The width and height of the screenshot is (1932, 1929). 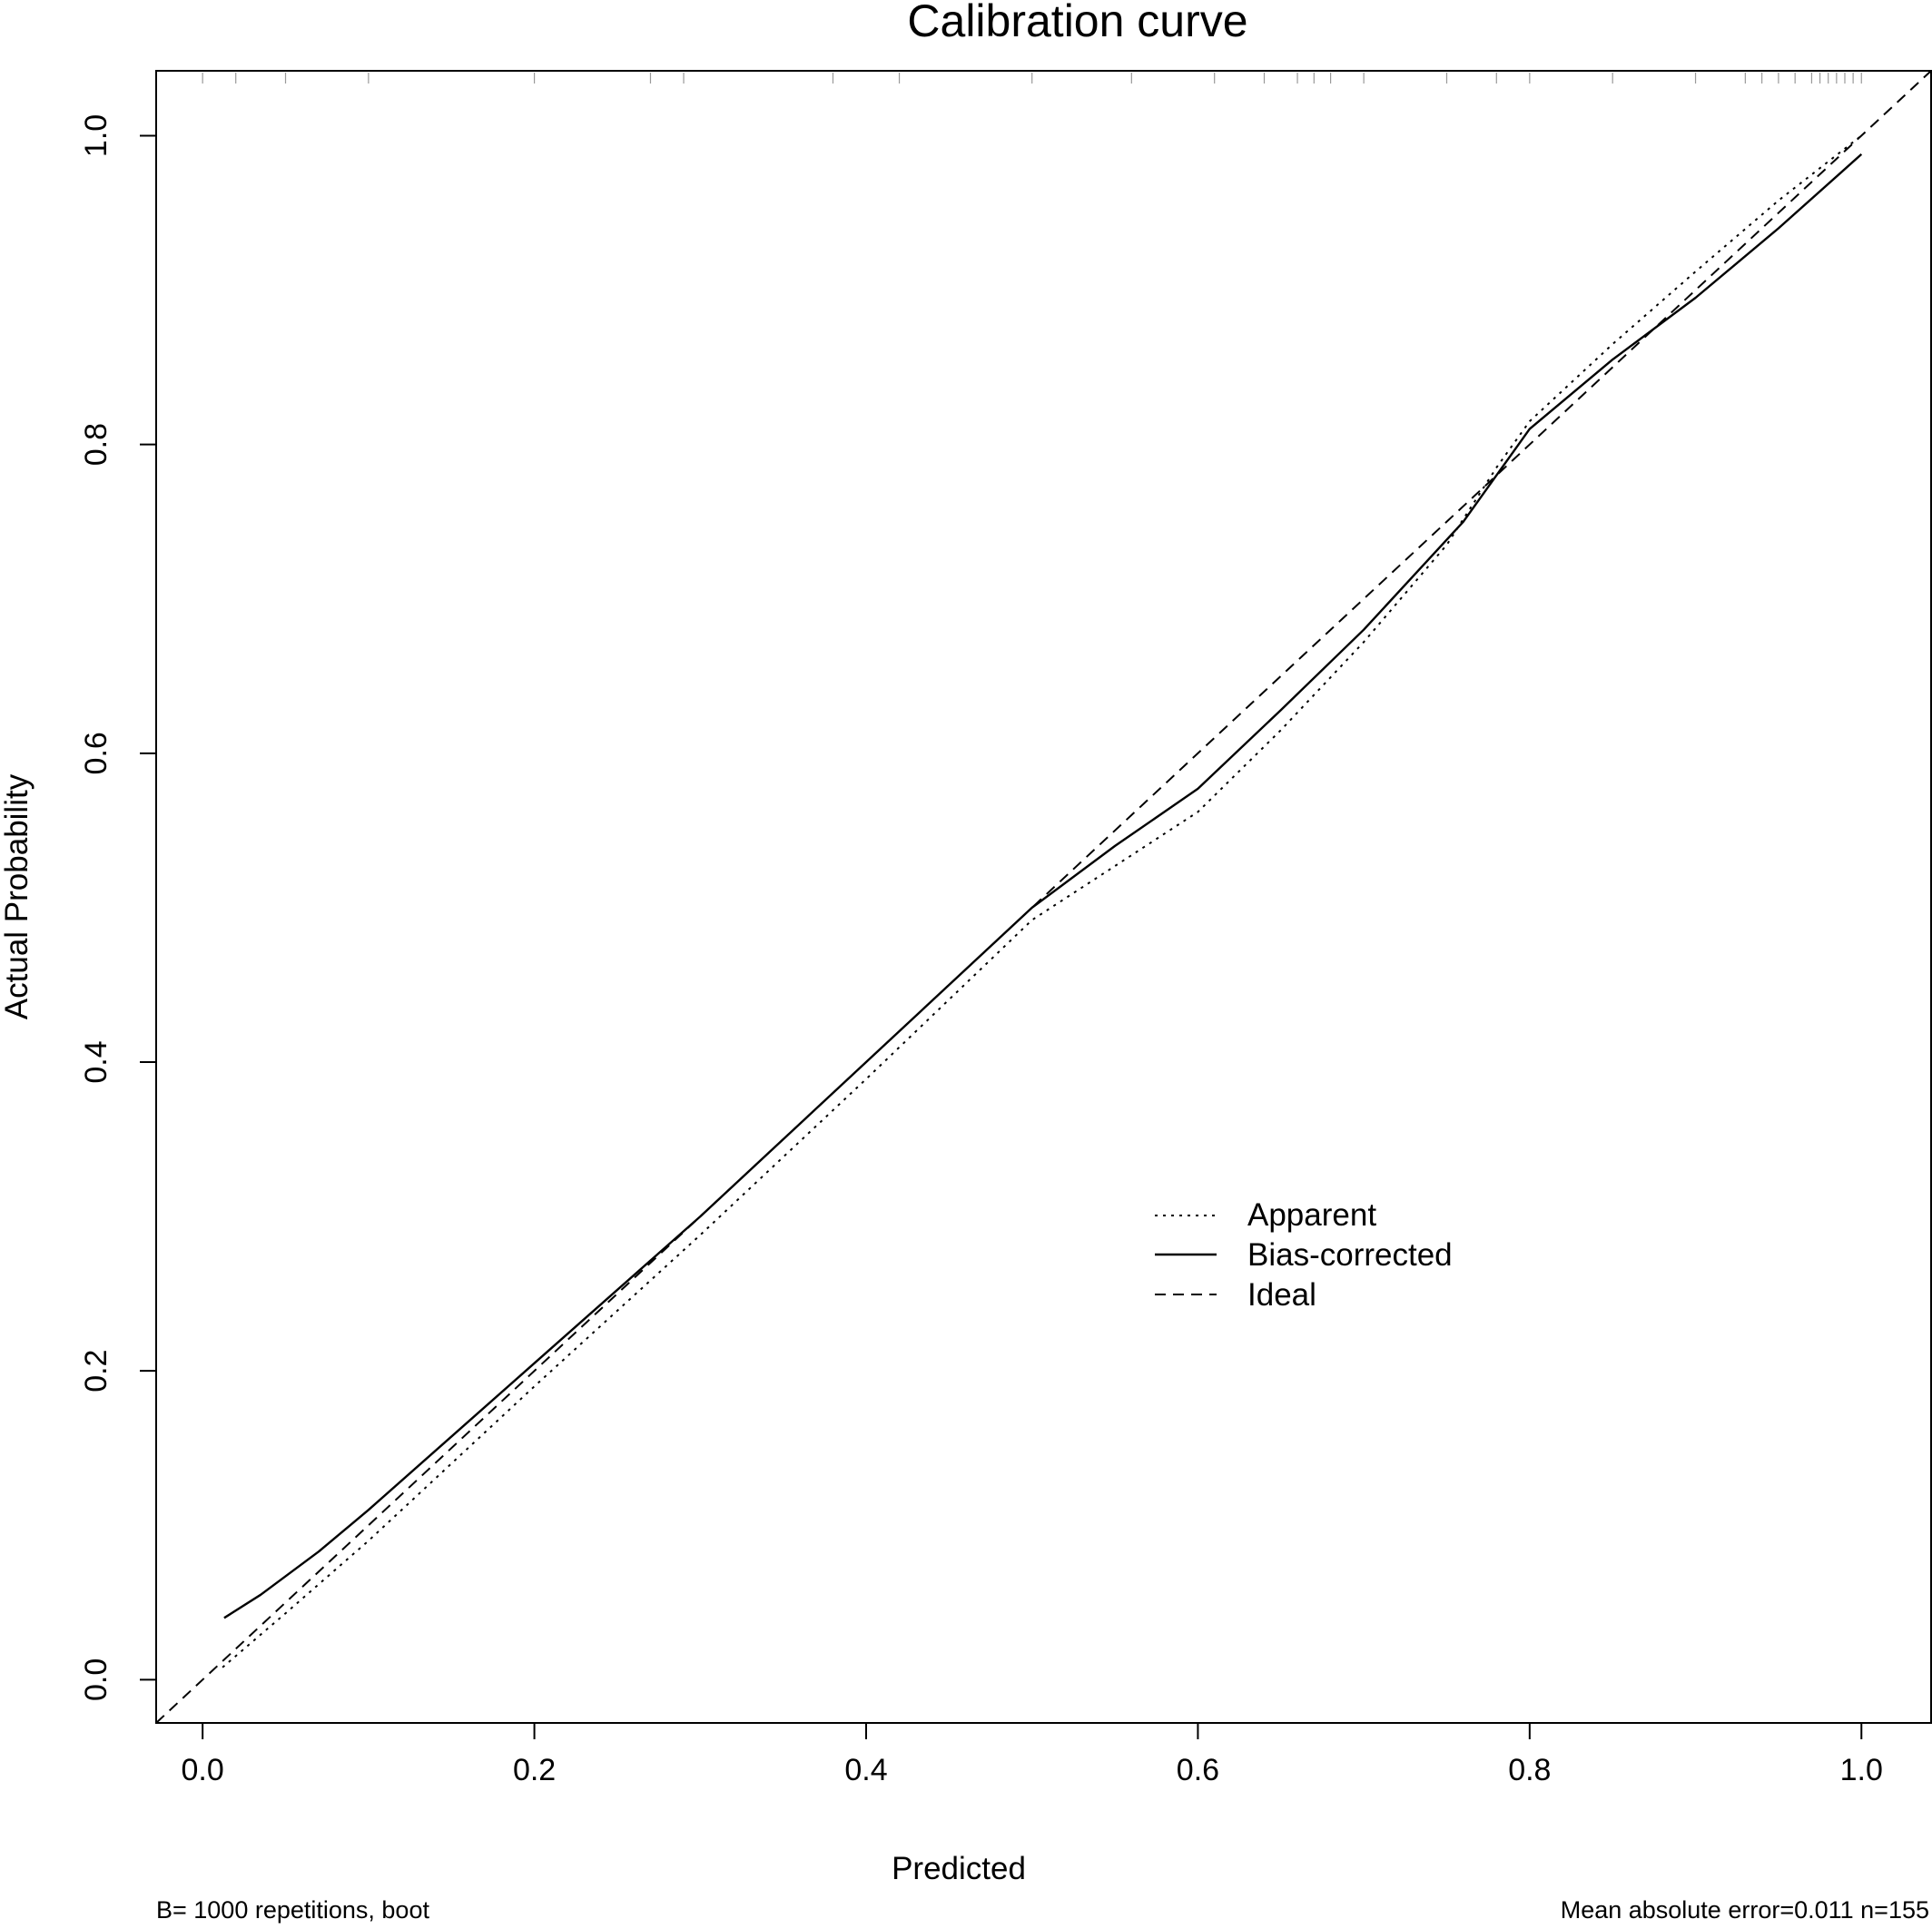 What do you see at coordinates (1032, 1754) in the screenshot?
I see `x-axis: 0.0 0.2 0.4 0.6 0.8 1.0` at bounding box center [1032, 1754].